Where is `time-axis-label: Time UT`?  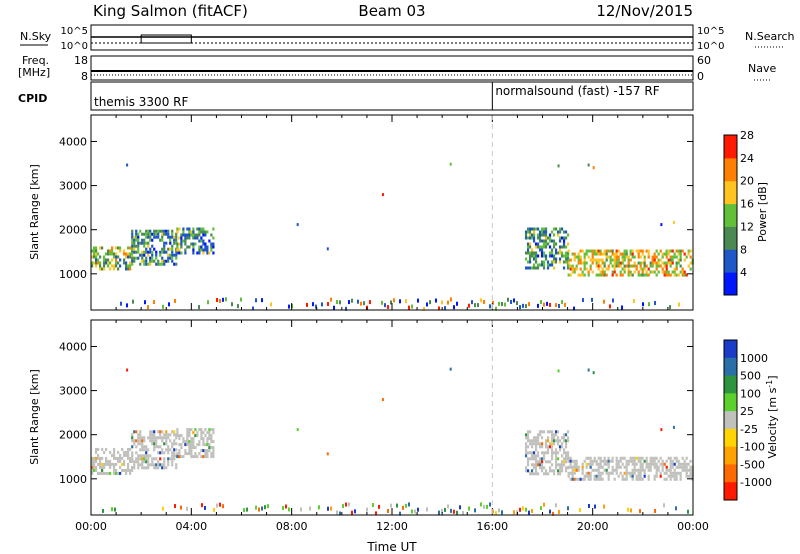 time-axis-label: Time UT is located at coordinates (391, 547).